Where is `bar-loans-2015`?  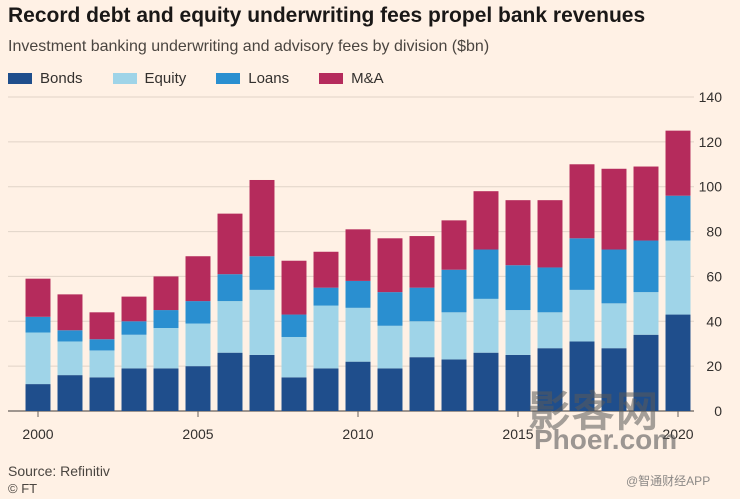
bar-loans-2015 is located at coordinates (518, 288).